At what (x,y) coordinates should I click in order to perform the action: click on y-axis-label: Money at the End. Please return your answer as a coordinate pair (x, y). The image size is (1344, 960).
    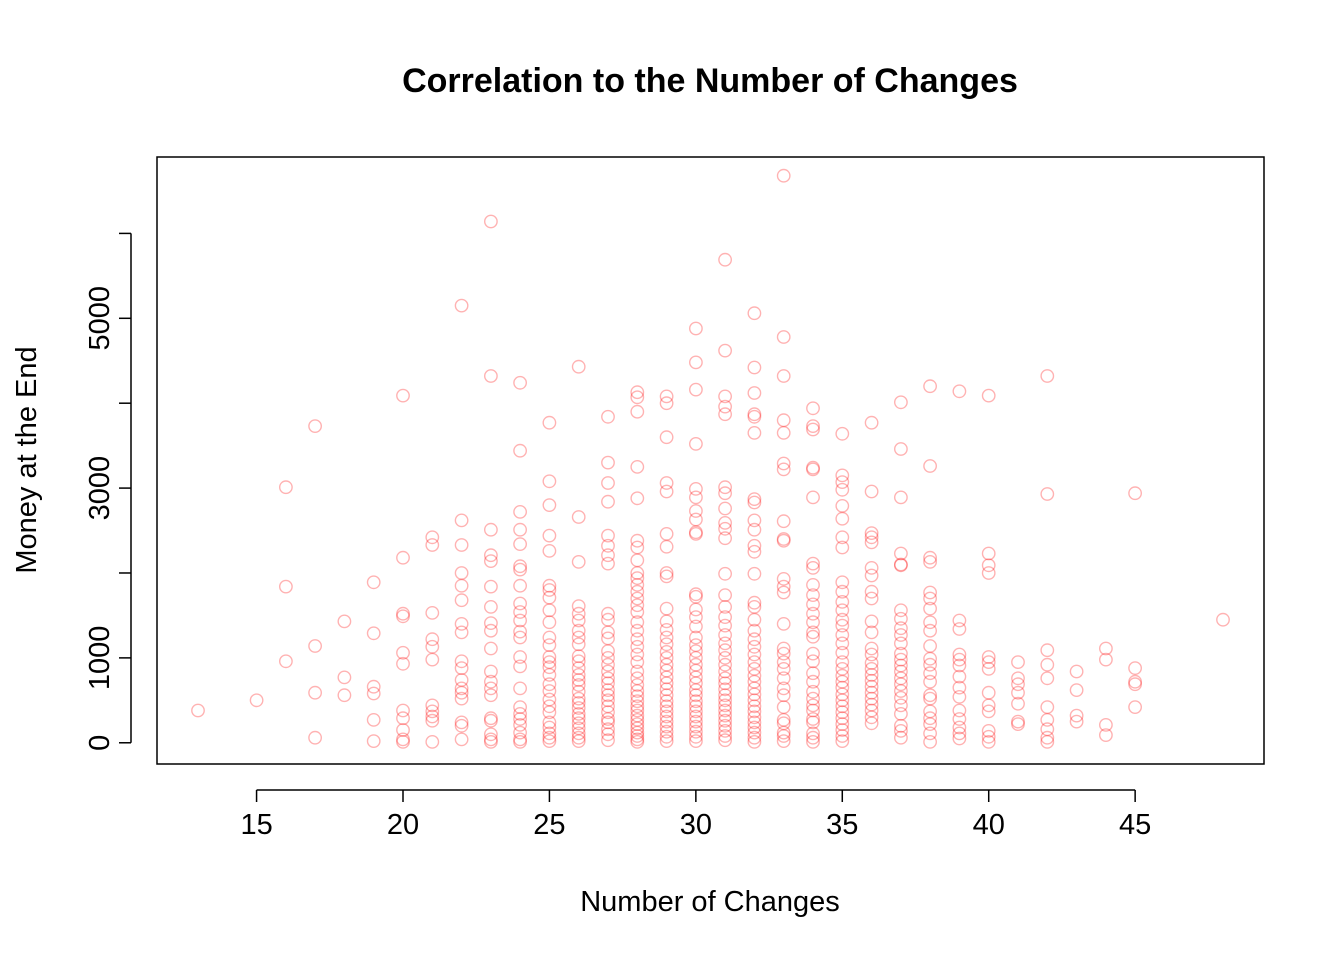
    Looking at the image, I should click on (27, 459).